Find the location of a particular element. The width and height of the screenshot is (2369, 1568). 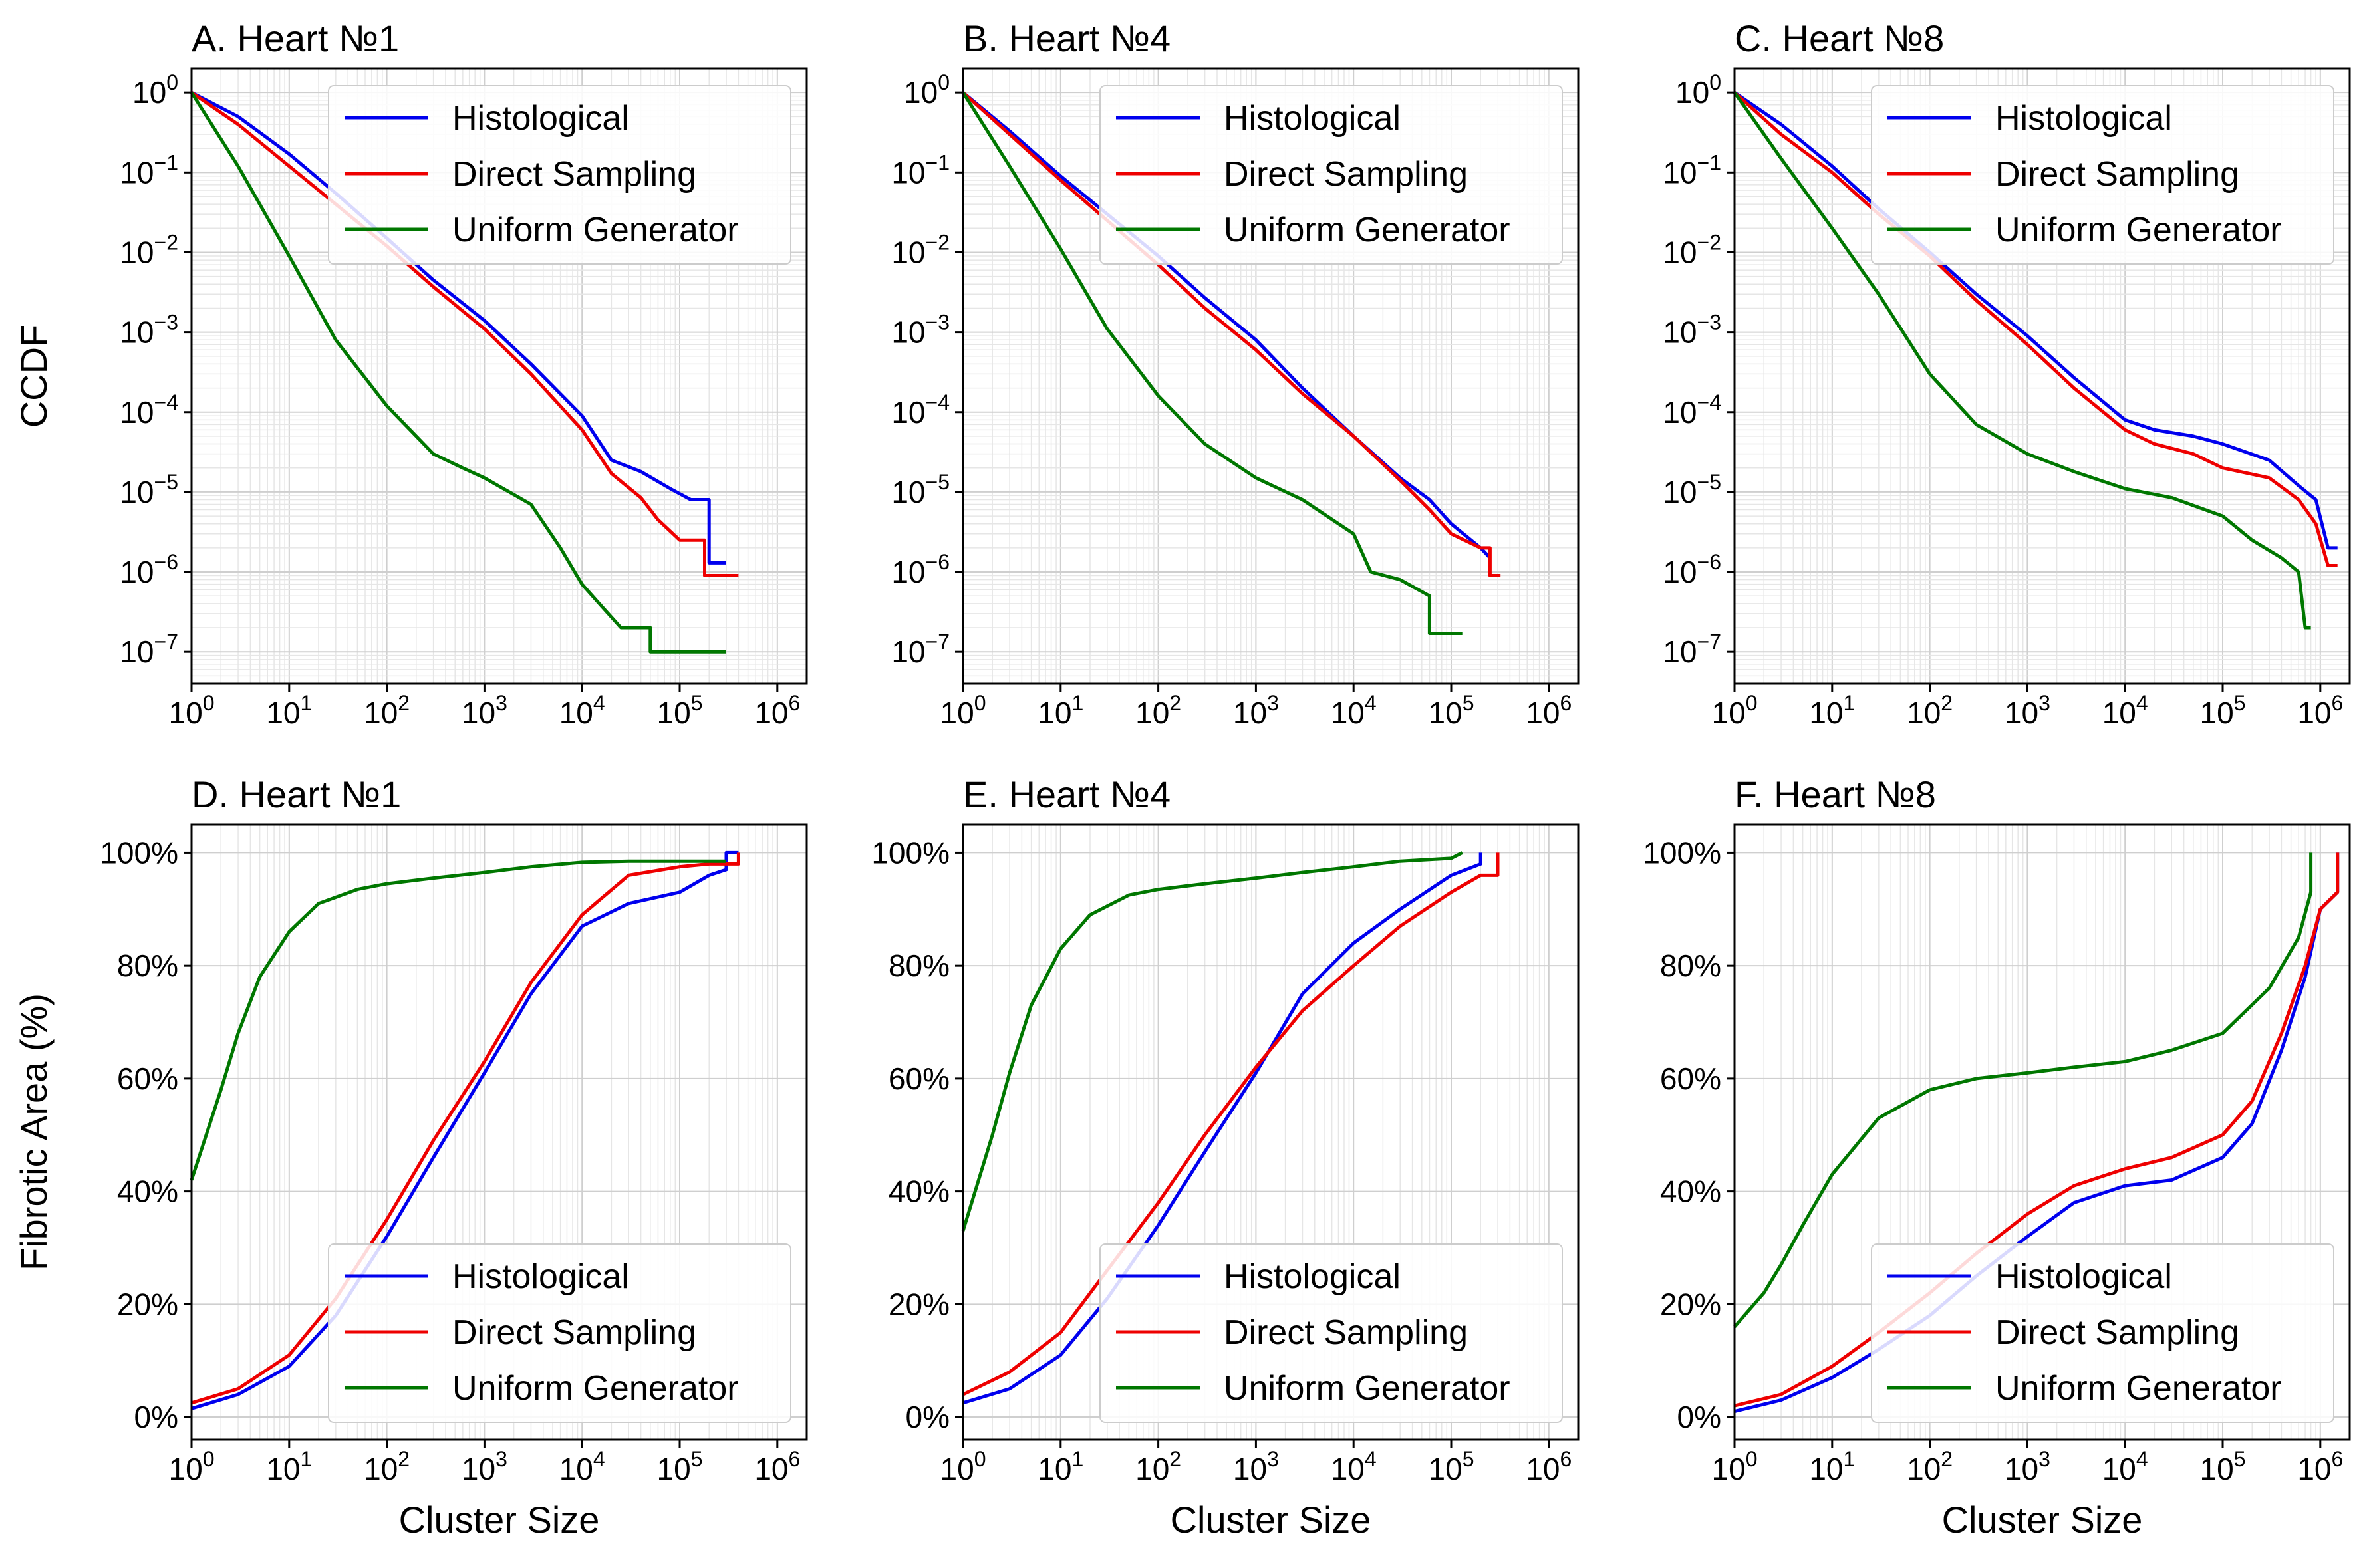

y-tick-label: 10⁻² is located at coordinates (1692, 249).